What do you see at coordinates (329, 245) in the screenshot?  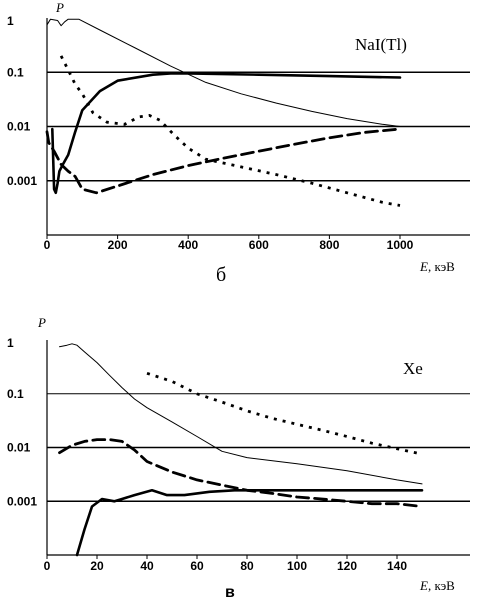 I see `chart-b-xtick-label: 800` at bounding box center [329, 245].